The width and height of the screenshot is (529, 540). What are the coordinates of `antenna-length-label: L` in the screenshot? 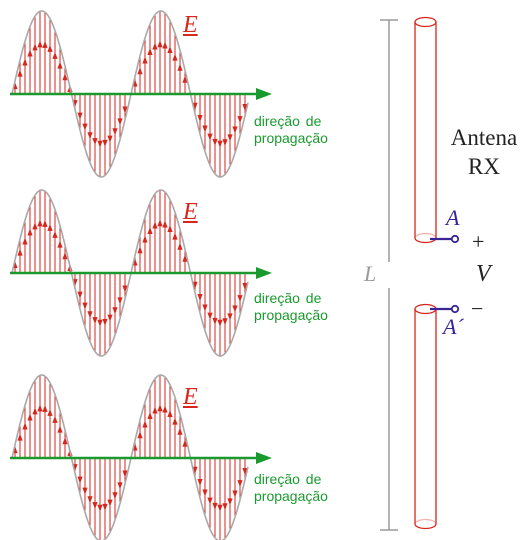 It's located at (370, 273).